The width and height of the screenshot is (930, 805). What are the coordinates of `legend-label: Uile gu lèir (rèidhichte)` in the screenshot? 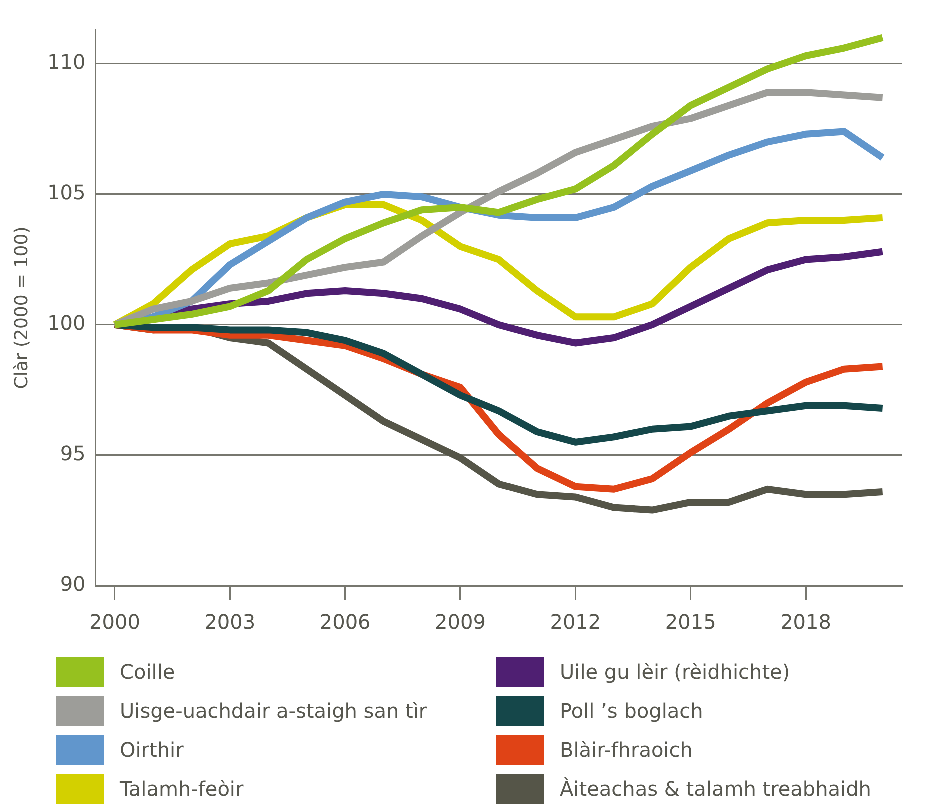 It's located at (675, 672).